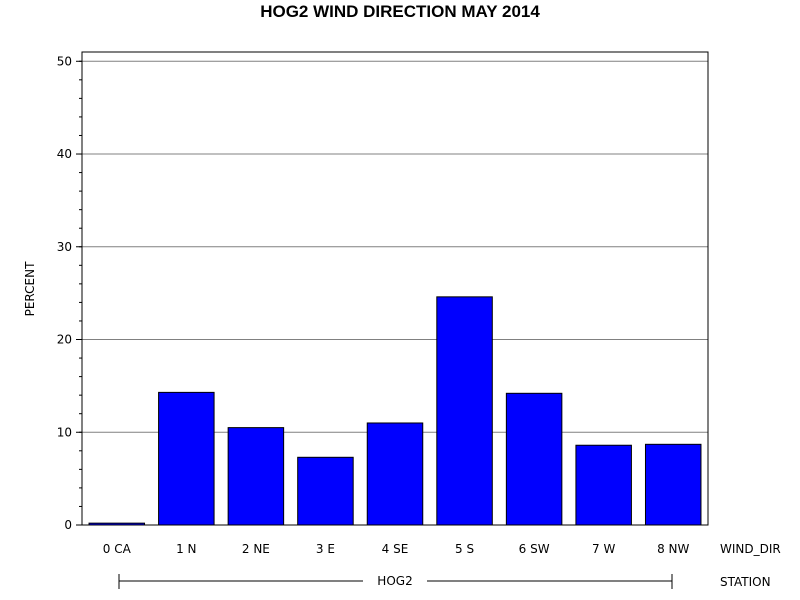  What do you see at coordinates (64, 432) in the screenshot?
I see `y-tick-label: 10` at bounding box center [64, 432].